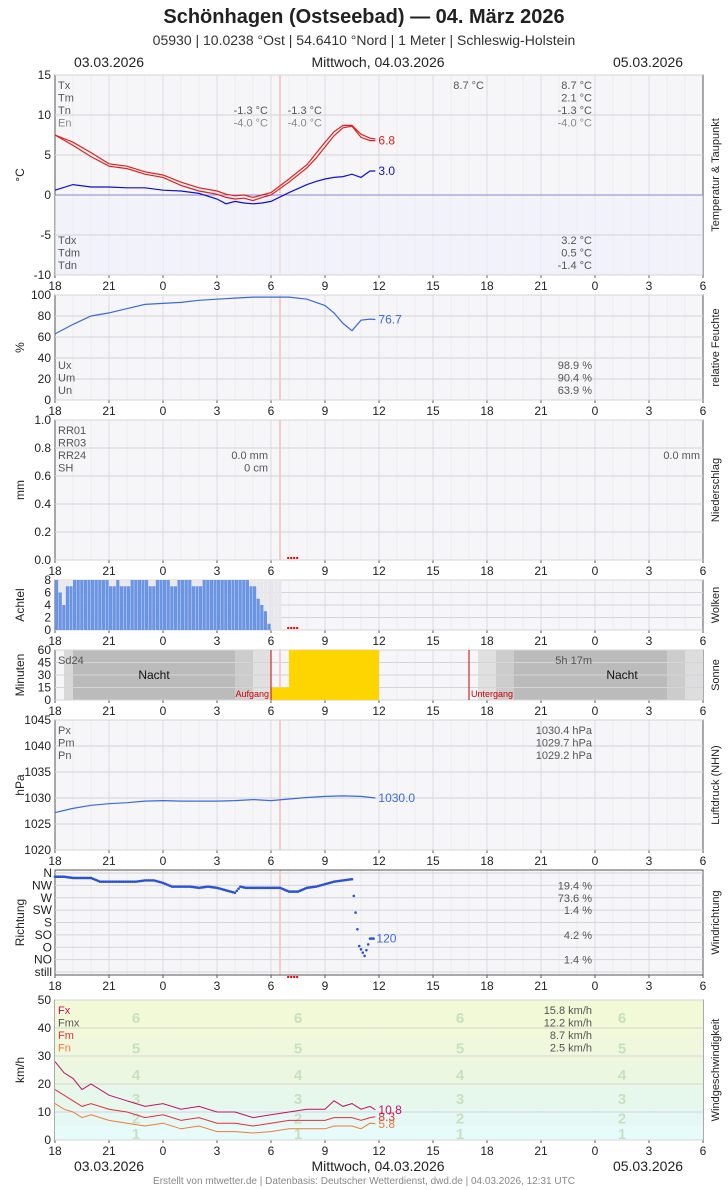 The image size is (728, 1190). Describe the element at coordinates (20, 922) in the screenshot. I see `wind_direction-y-label: Richtung` at that location.